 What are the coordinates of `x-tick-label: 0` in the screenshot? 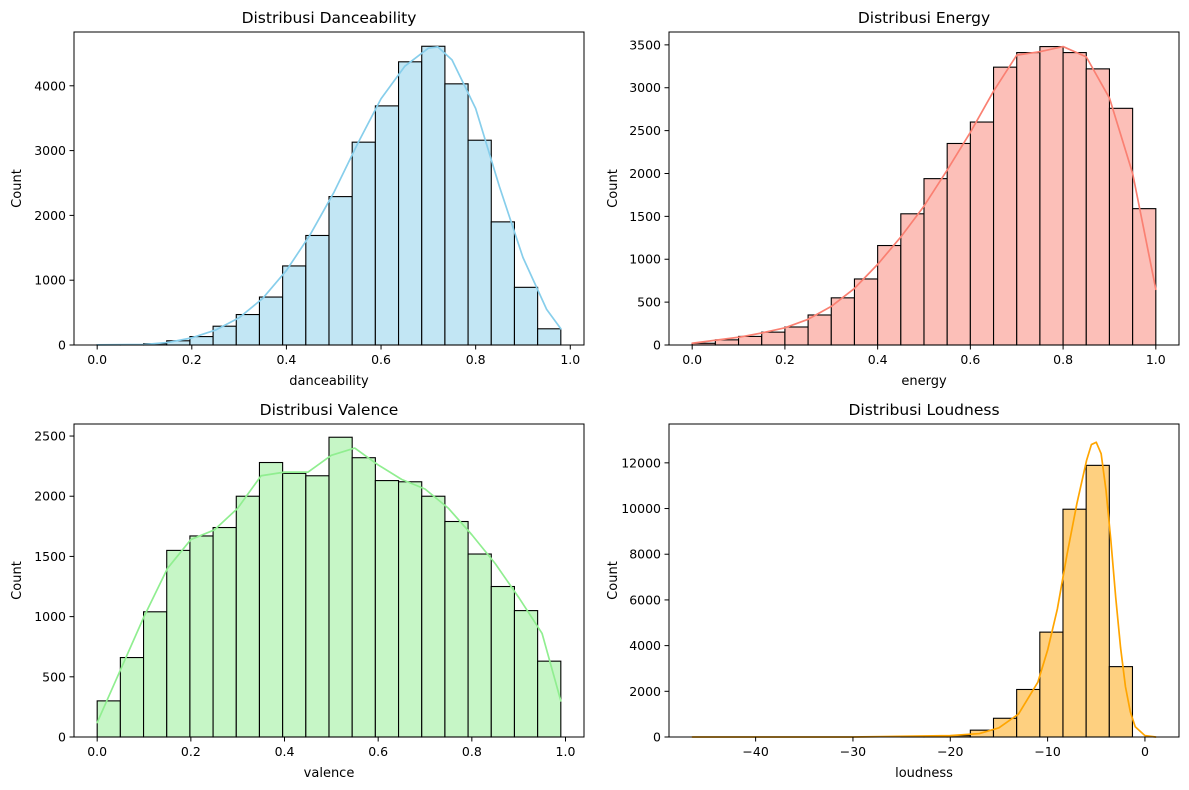 It's located at (1145, 751).